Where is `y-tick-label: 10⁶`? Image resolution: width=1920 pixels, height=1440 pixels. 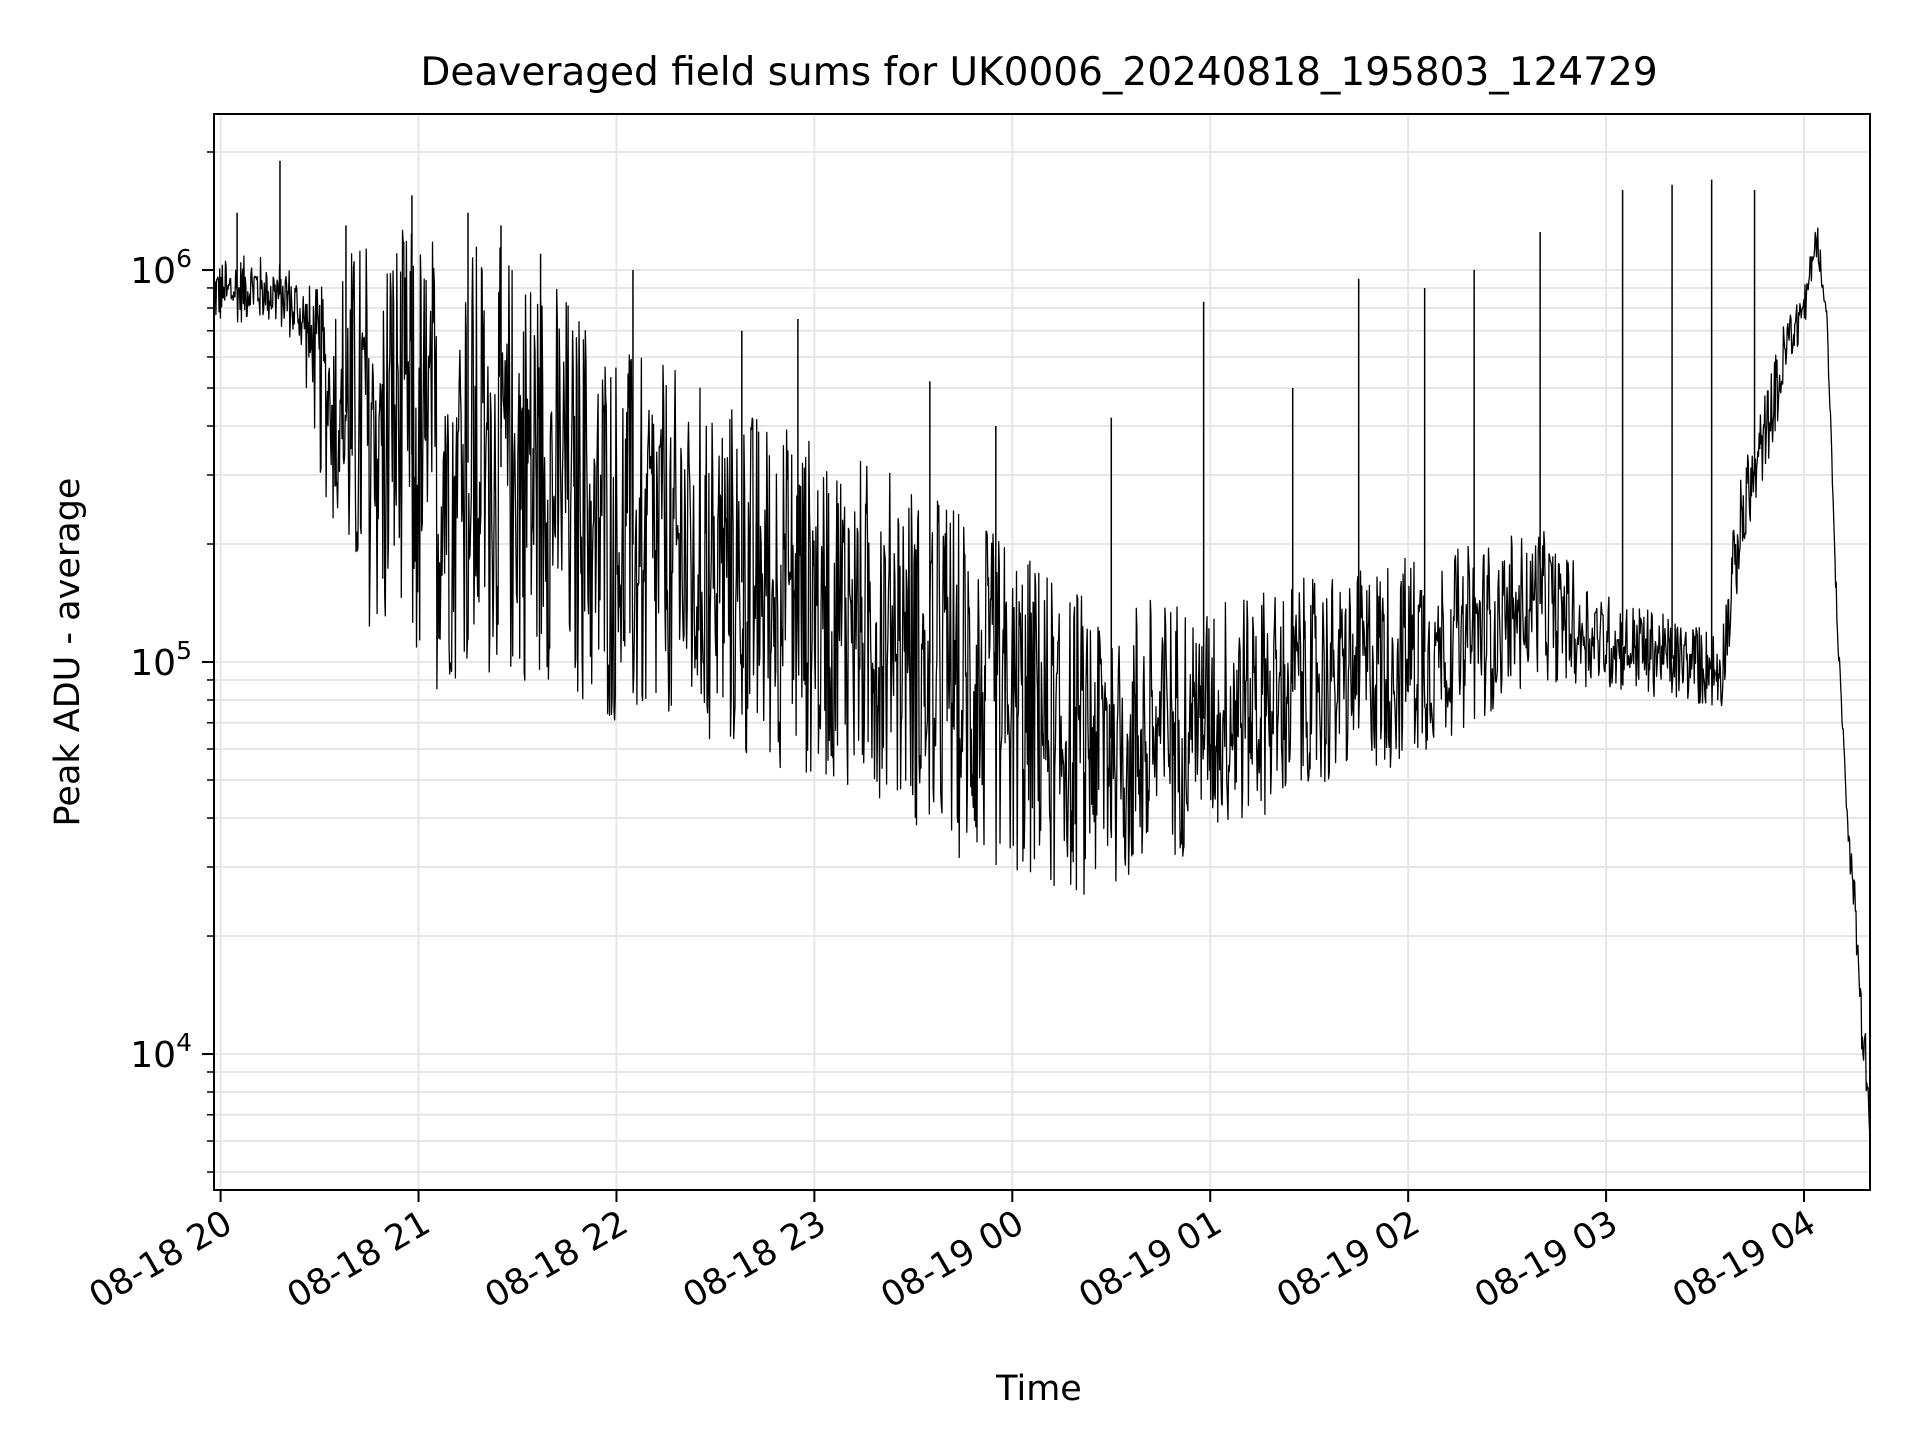
y-tick-label: 10⁶ is located at coordinates (161, 268).